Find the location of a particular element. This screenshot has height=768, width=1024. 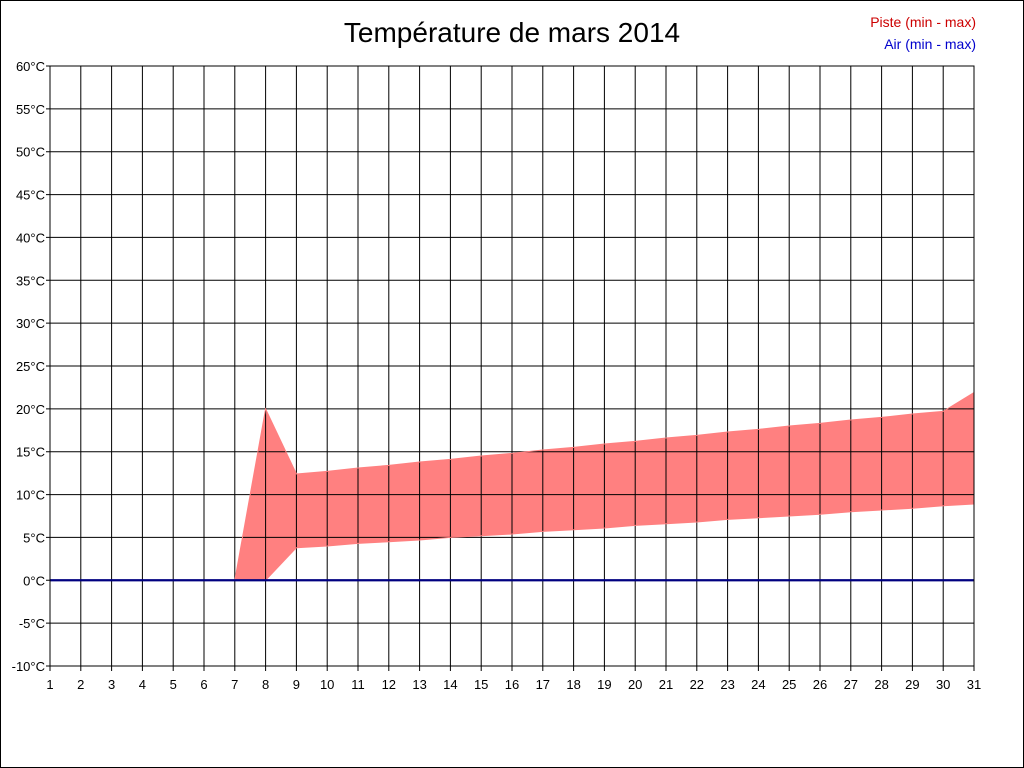

y-tick-label: -5°C is located at coordinates (32, 623).